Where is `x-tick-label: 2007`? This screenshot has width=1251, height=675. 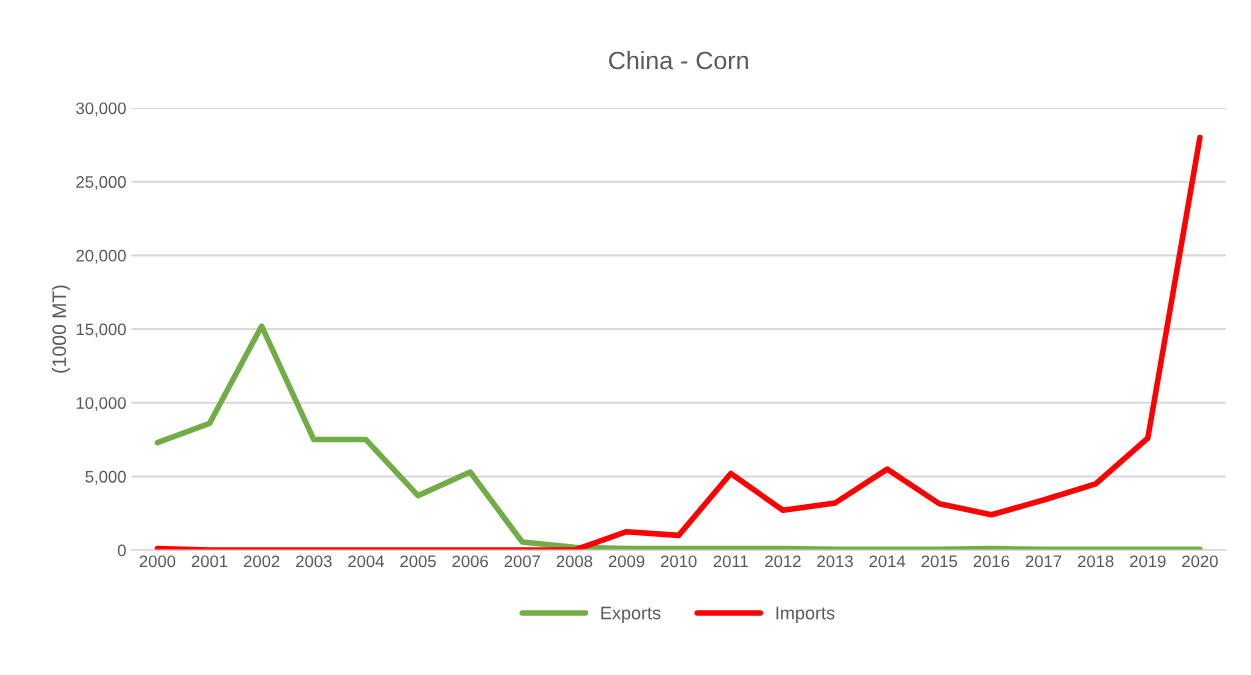 x-tick-label: 2007 is located at coordinates (522, 561).